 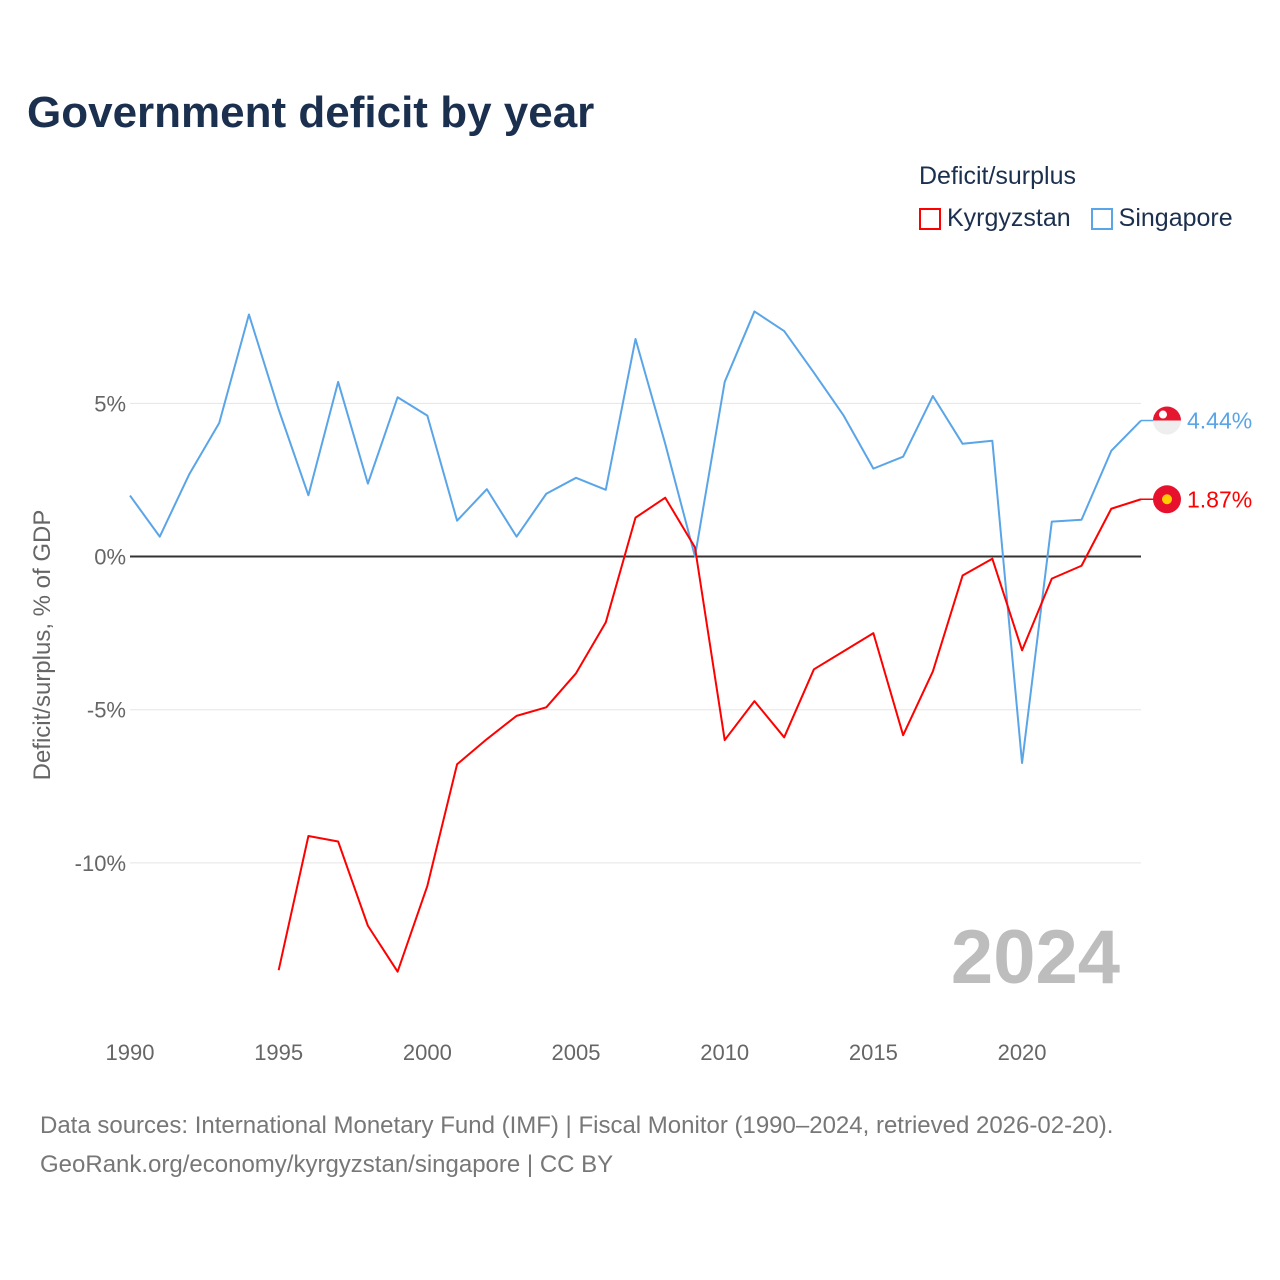 What do you see at coordinates (1163, 414) in the screenshot?
I see `crescent` at bounding box center [1163, 414].